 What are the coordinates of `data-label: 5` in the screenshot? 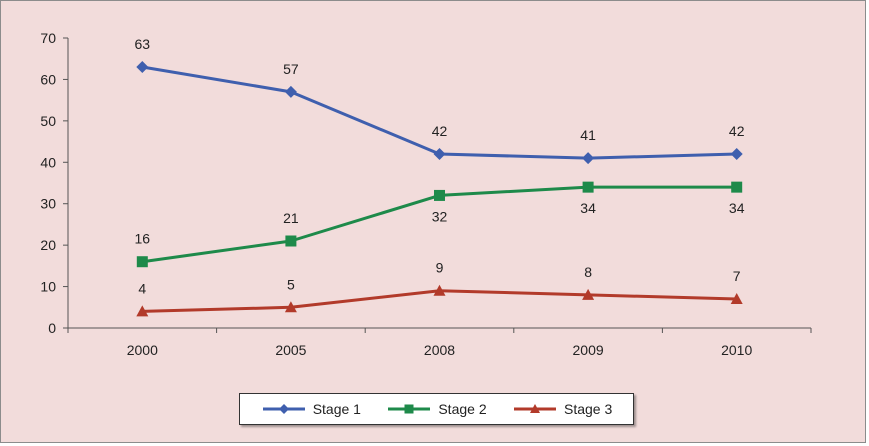 It's located at (291, 284).